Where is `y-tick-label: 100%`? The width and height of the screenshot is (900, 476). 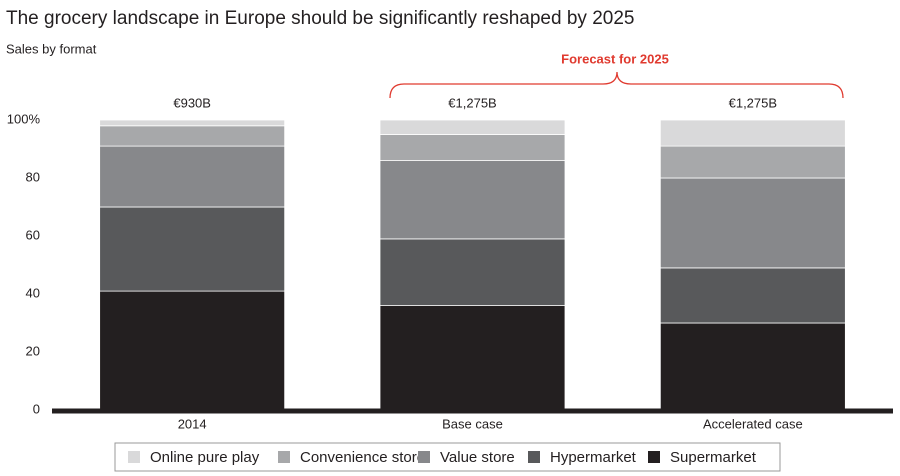 y-tick-label: 100% is located at coordinates (24, 118).